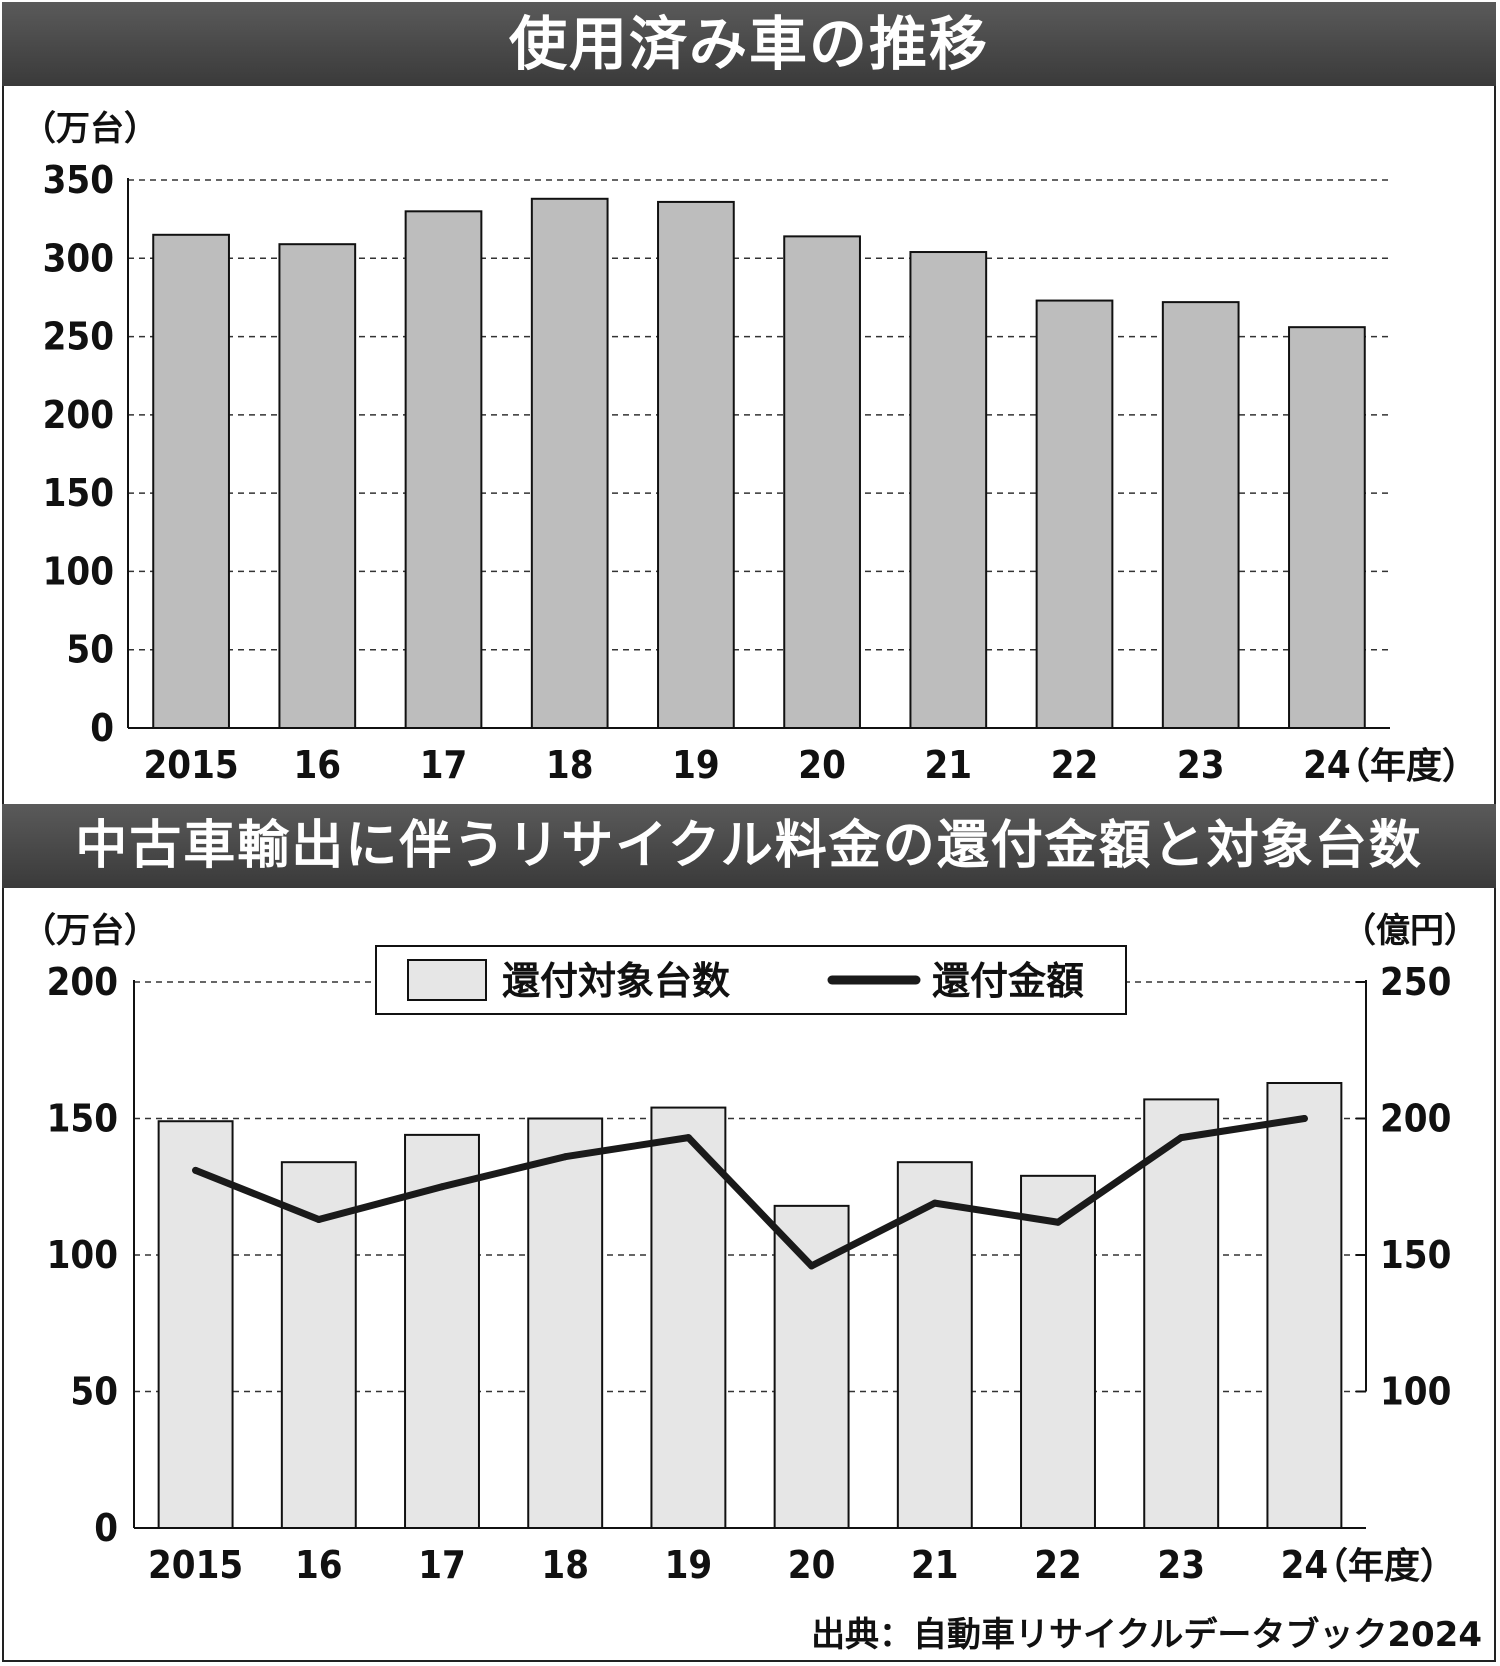 The height and width of the screenshot is (1666, 1500). What do you see at coordinates (444, 765) in the screenshot?
I see `chart1-x-tick-label: 17` at bounding box center [444, 765].